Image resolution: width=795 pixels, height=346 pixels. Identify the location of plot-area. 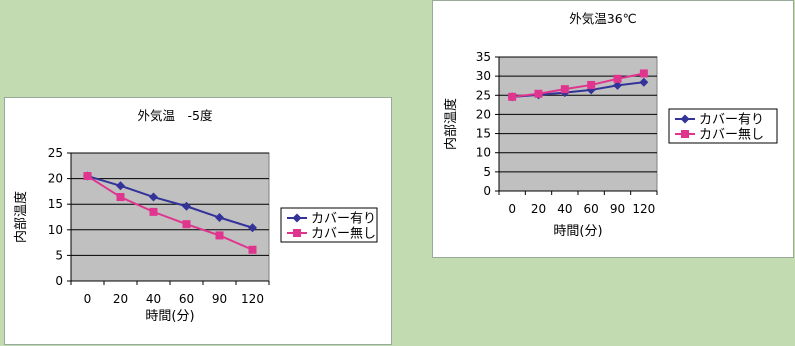
(578, 124).